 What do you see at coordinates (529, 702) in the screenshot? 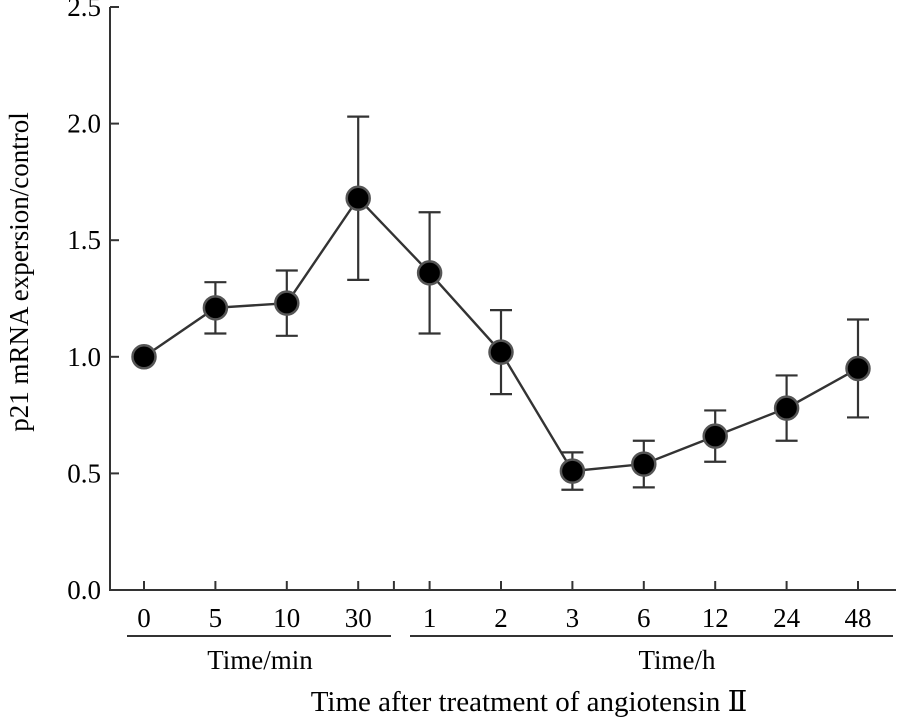
I see `x-axis-label: Time after treatment of angiotensin Ⅱ` at bounding box center [529, 702].